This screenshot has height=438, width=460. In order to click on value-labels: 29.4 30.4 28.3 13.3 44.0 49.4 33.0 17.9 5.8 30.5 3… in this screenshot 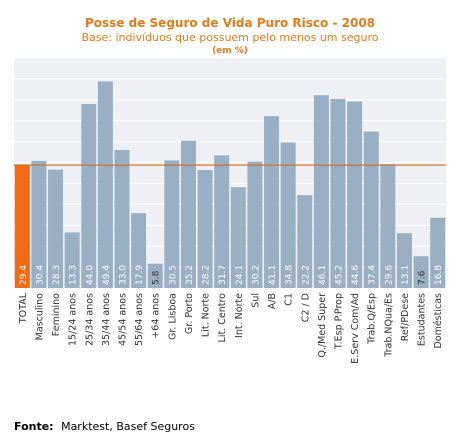, I will do `click(231, 275)`.